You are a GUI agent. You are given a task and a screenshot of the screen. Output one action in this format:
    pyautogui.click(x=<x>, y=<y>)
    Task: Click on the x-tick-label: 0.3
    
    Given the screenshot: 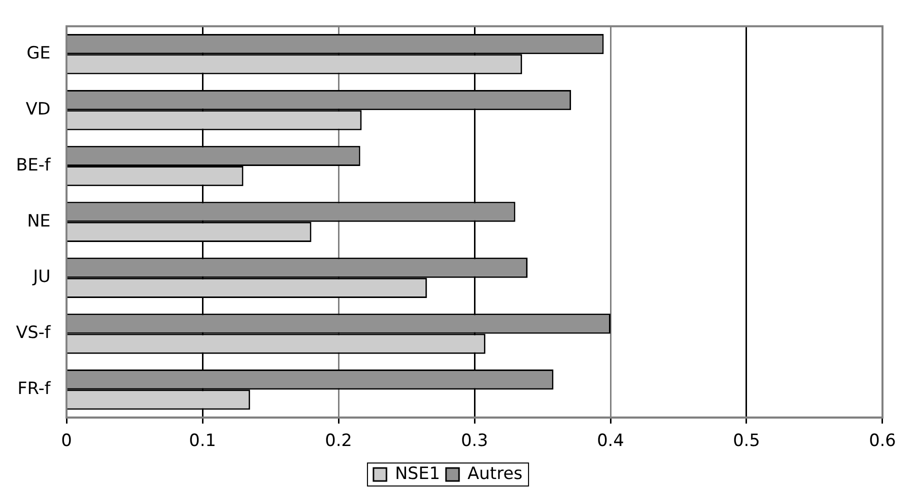 What is the action you would take?
    pyautogui.click(x=474, y=441)
    